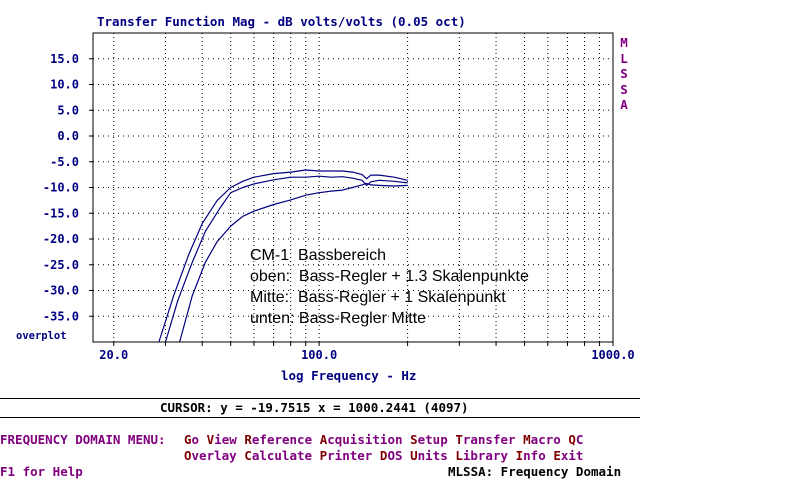 The height and width of the screenshot is (480, 792). I want to click on x-tick-label: 20.0, so click(113, 355).